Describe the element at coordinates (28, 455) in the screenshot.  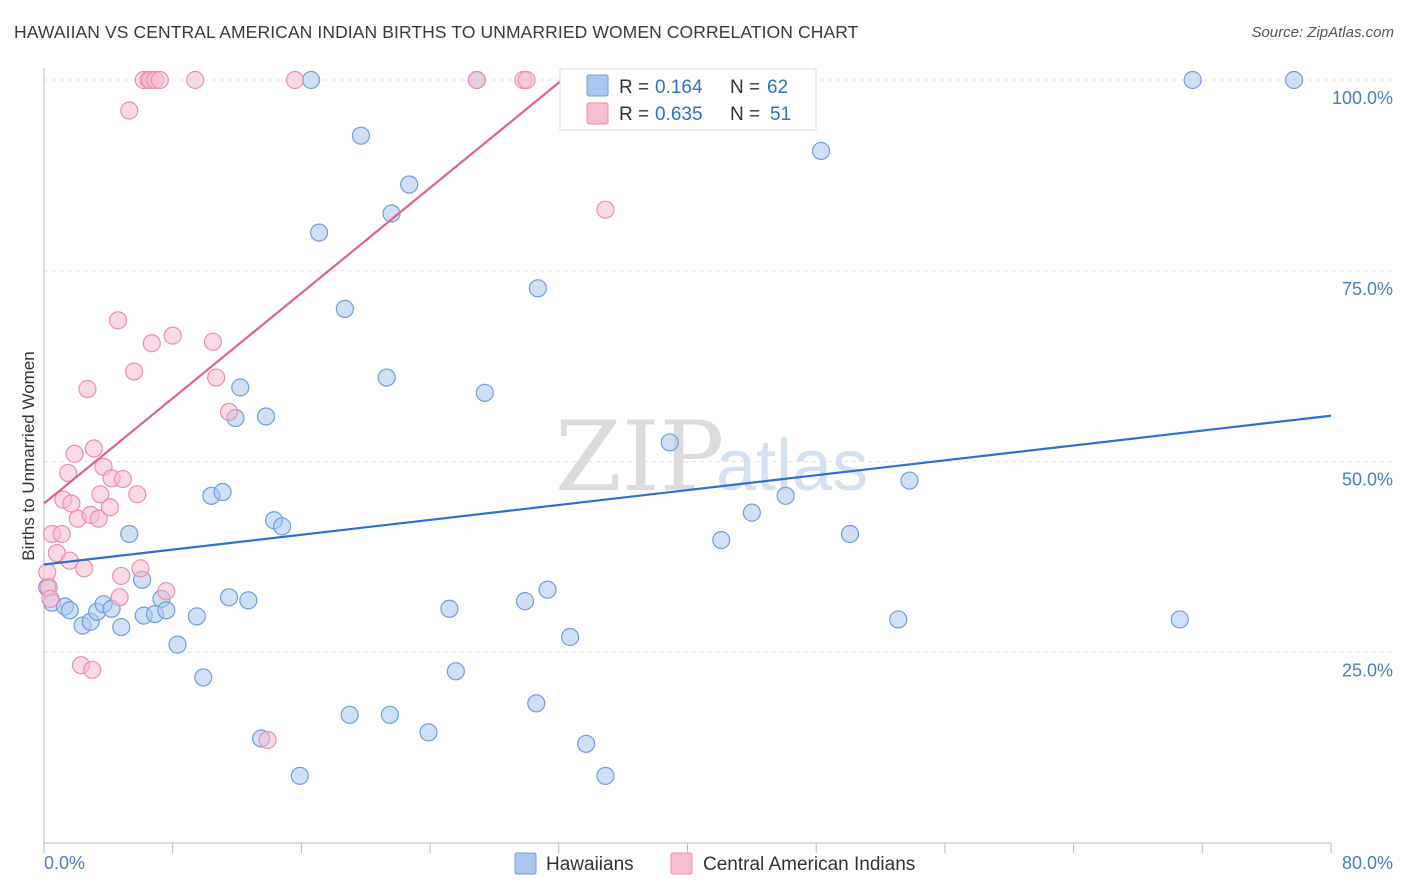
I see `y-axis-label: Births to Unmarried Women` at that location.